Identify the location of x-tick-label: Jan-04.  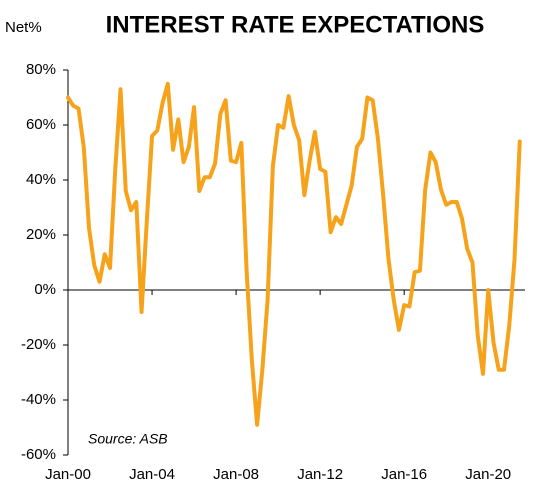
(152, 474).